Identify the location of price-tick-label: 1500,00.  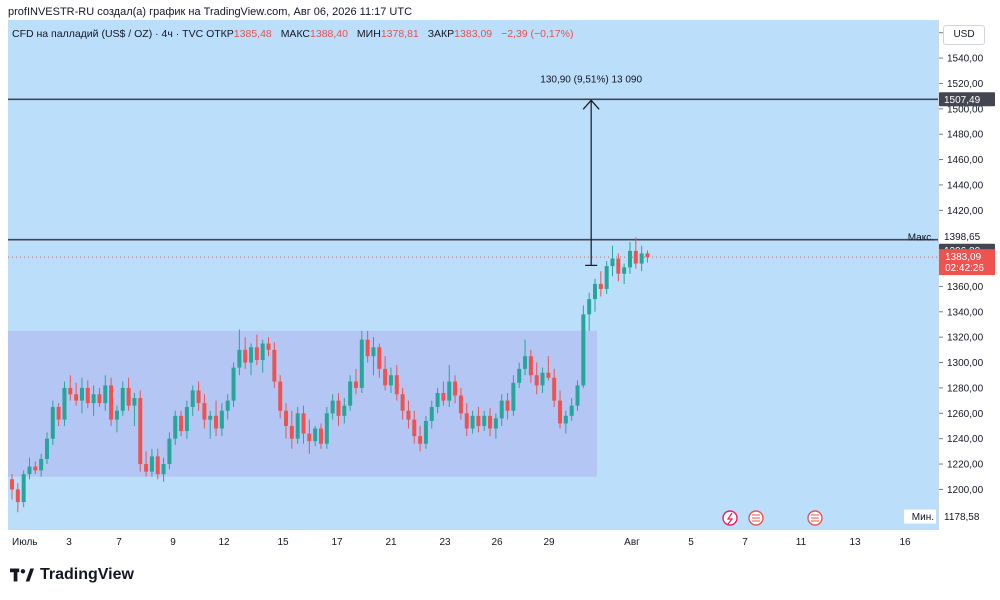
(965, 109).